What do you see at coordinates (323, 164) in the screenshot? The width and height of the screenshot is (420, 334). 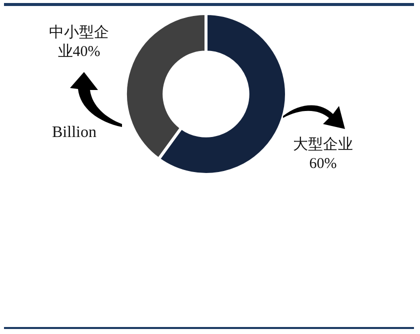 I see `data-label: 60%` at bounding box center [323, 164].